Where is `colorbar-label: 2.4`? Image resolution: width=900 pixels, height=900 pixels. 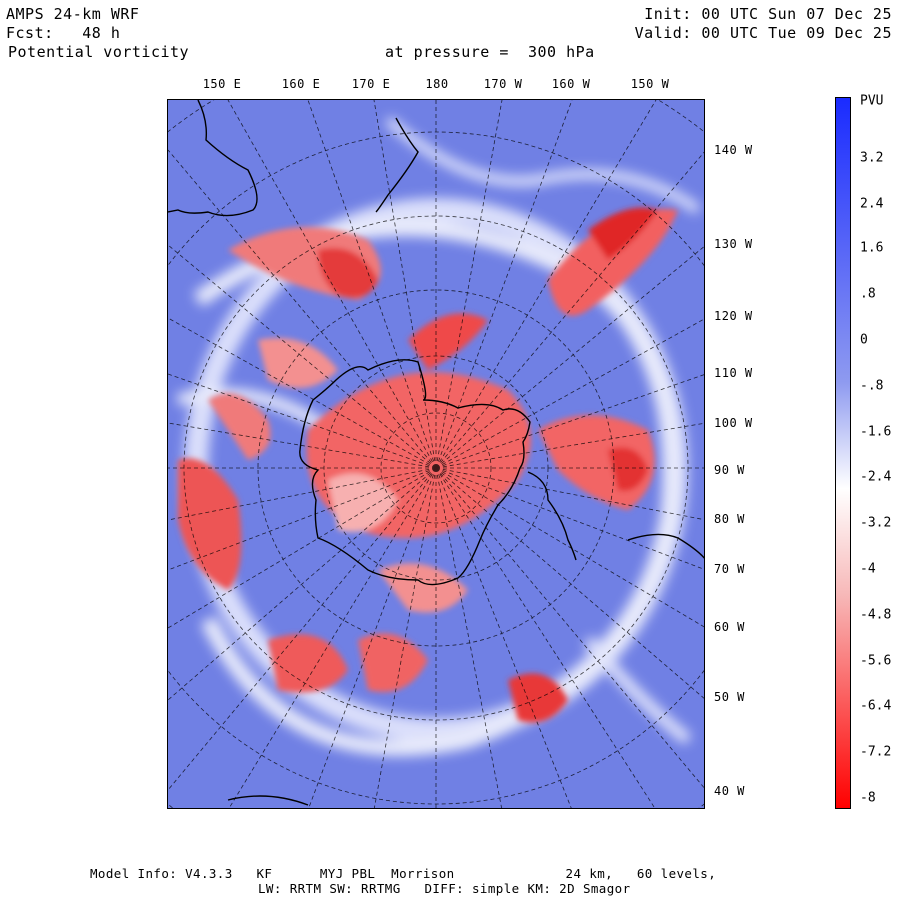
colorbar-label: 2.4 is located at coordinates (872, 204).